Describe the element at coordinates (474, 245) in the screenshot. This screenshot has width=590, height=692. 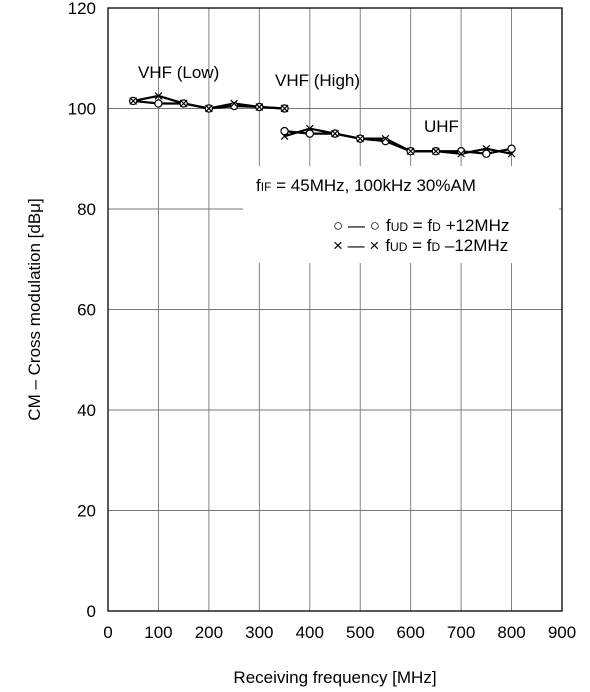
I see `legend-rest: –12MHz` at that location.